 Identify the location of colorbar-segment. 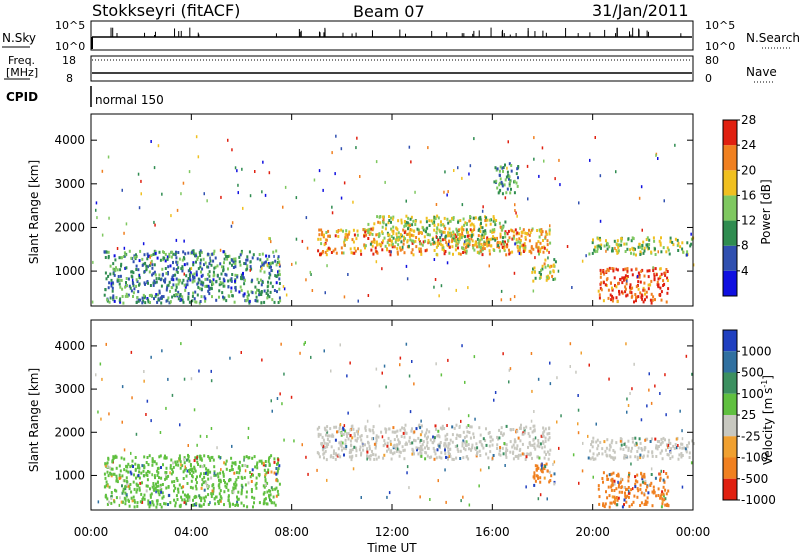
(730, 283).